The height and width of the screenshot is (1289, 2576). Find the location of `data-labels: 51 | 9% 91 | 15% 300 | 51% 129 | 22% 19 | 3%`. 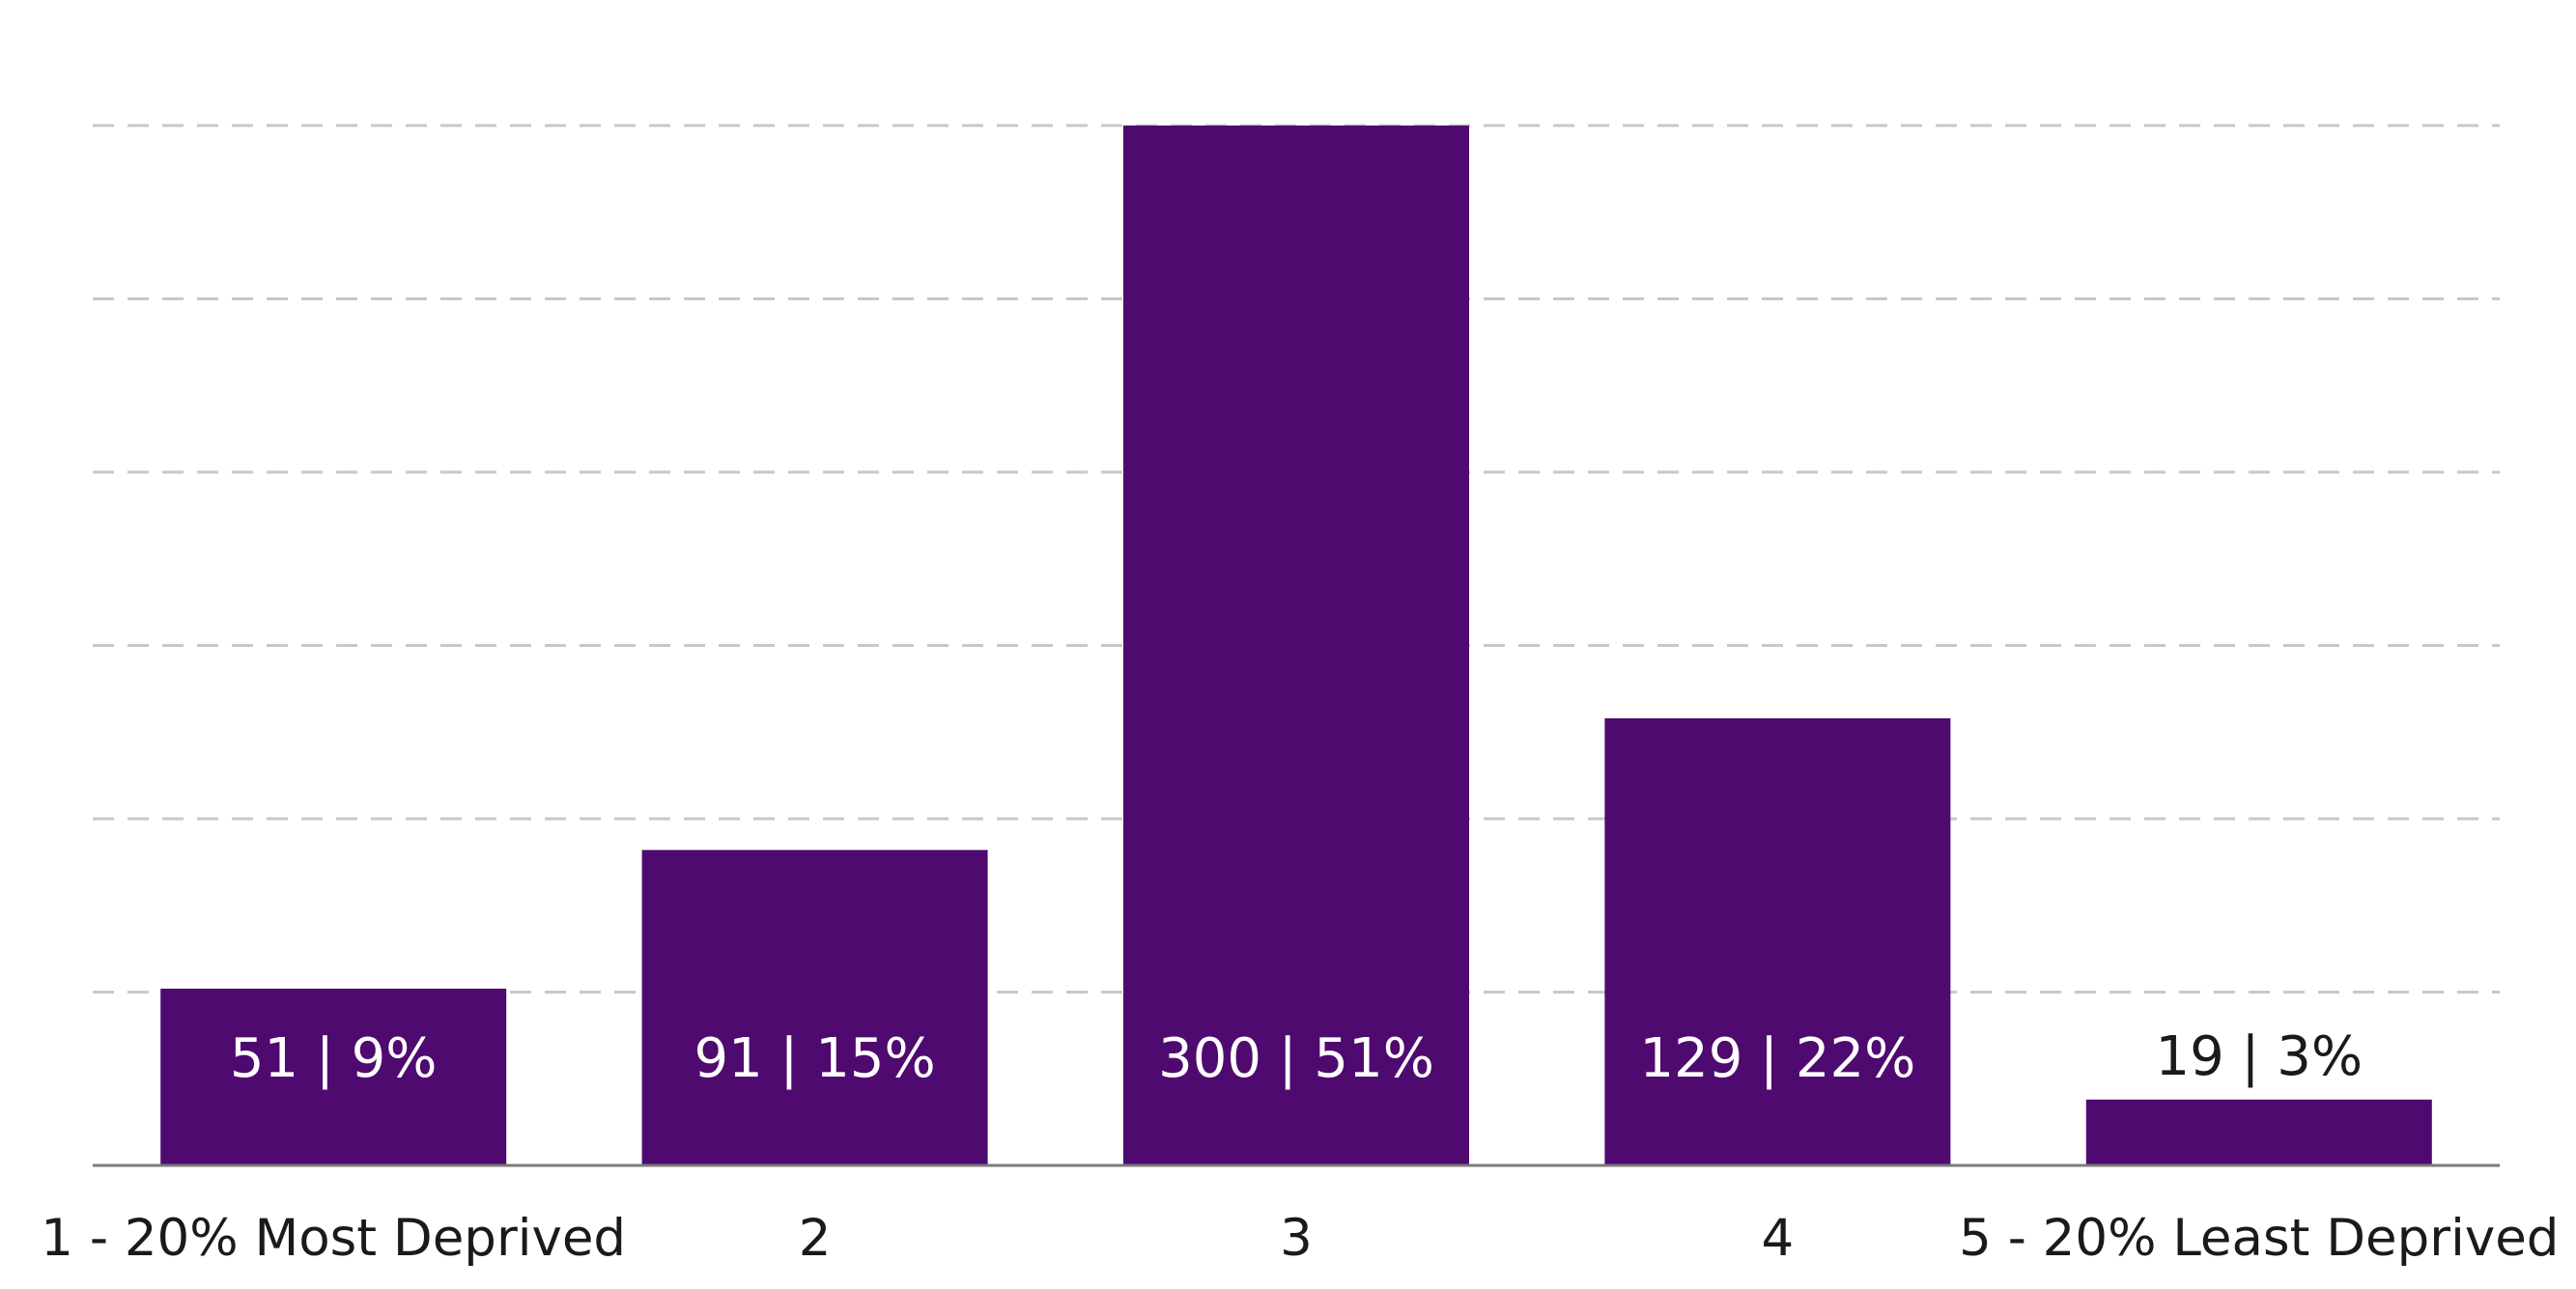

data-labels: 51 | 9% 91 | 15% 300 | 51% 129 | 22% 19 | 3% is located at coordinates (1296, 1057).